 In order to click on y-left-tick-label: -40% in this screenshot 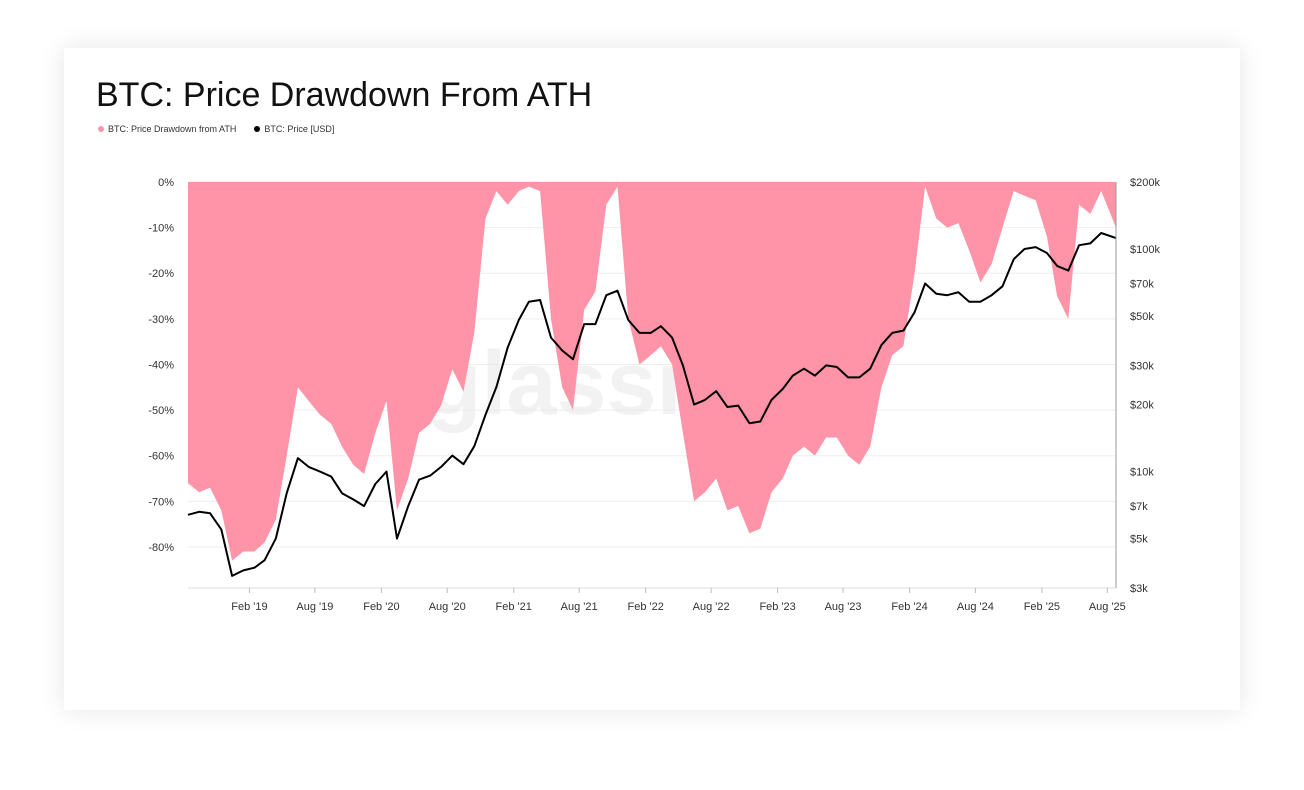, I will do `click(161, 365)`.